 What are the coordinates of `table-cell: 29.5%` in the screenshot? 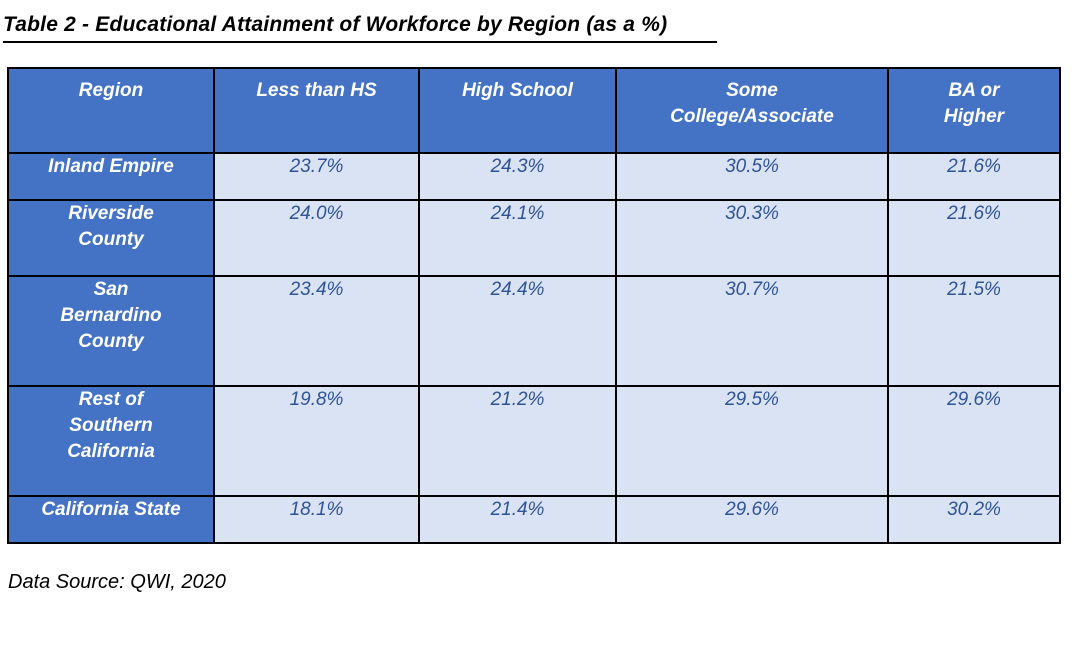 It's located at (752, 441).